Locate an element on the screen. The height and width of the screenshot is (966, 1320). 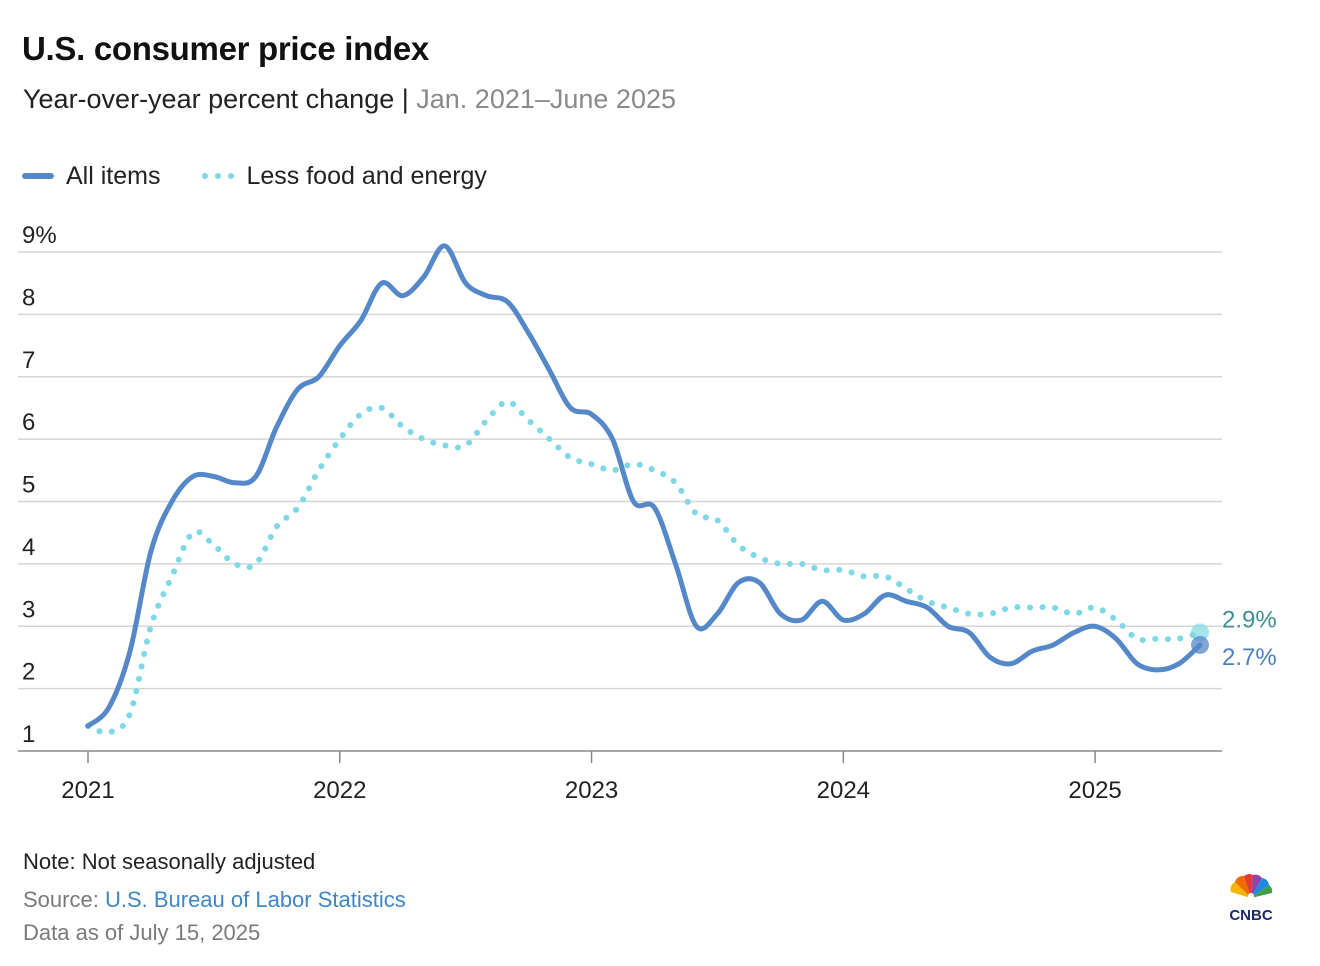
y-tick-label: 1 is located at coordinates (28, 734).